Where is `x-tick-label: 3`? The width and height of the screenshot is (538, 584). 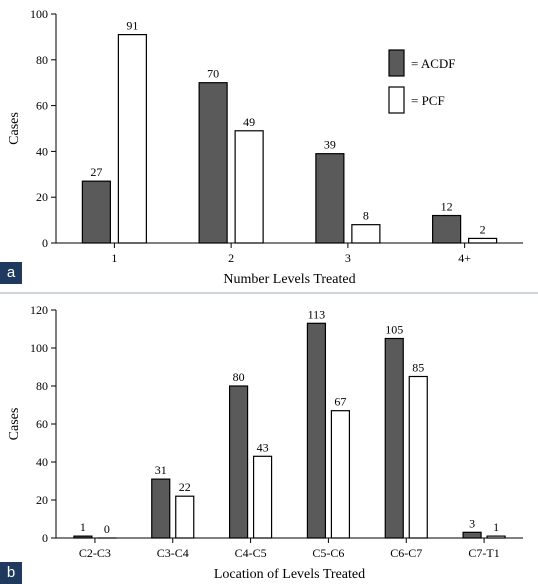
x-tick-label: 3 is located at coordinates (348, 258).